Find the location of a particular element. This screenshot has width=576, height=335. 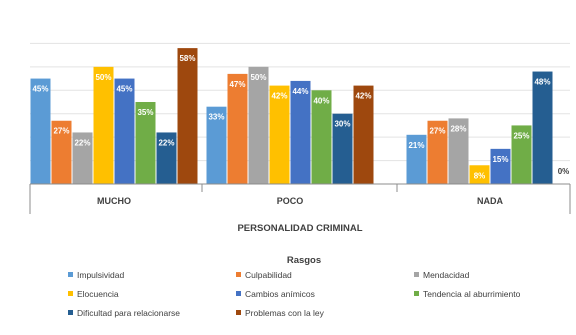

category-label: MUCHO is located at coordinates (114, 201).